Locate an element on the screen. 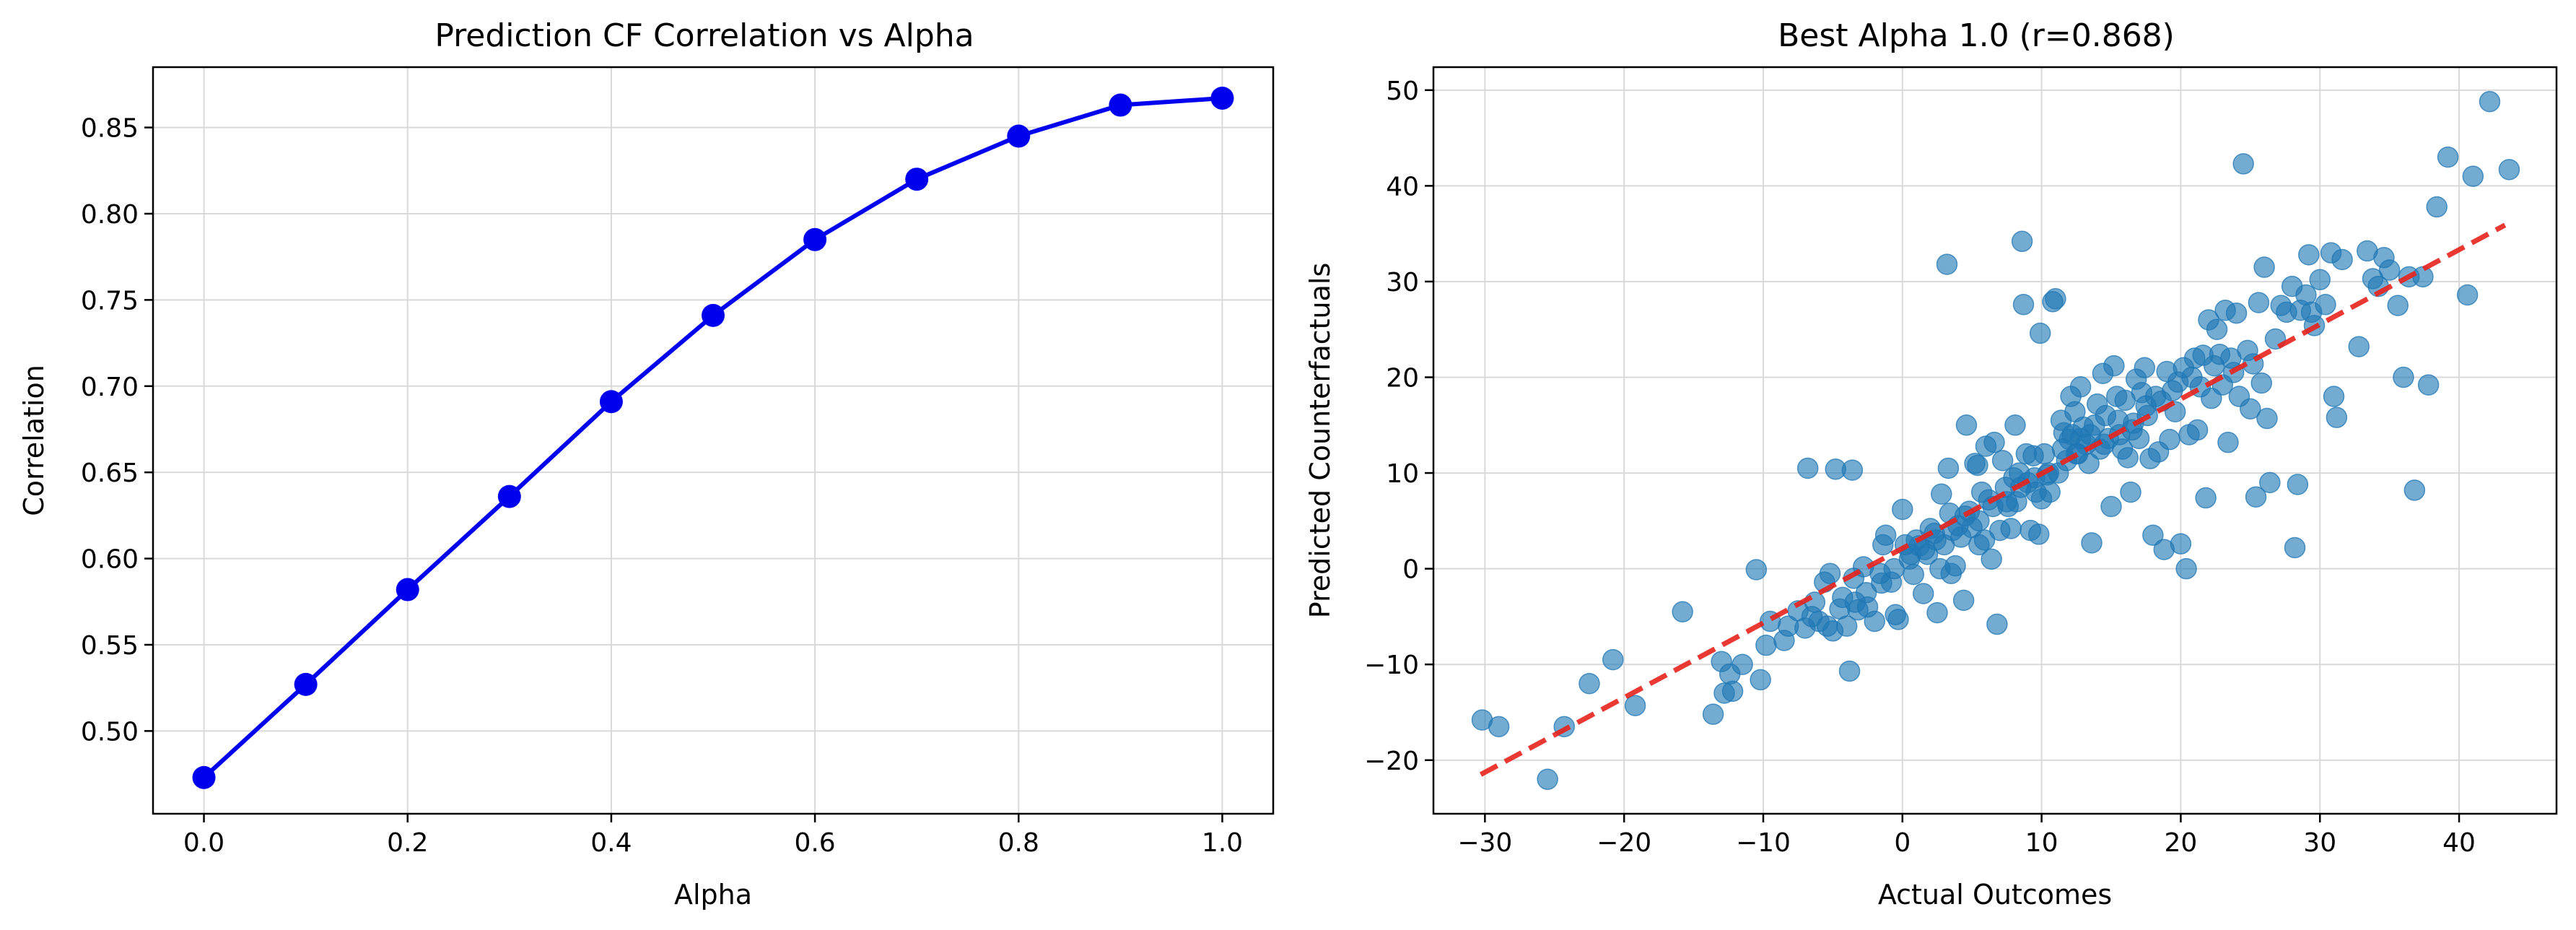  right-y-tick-label: −20 is located at coordinates (1391, 762).